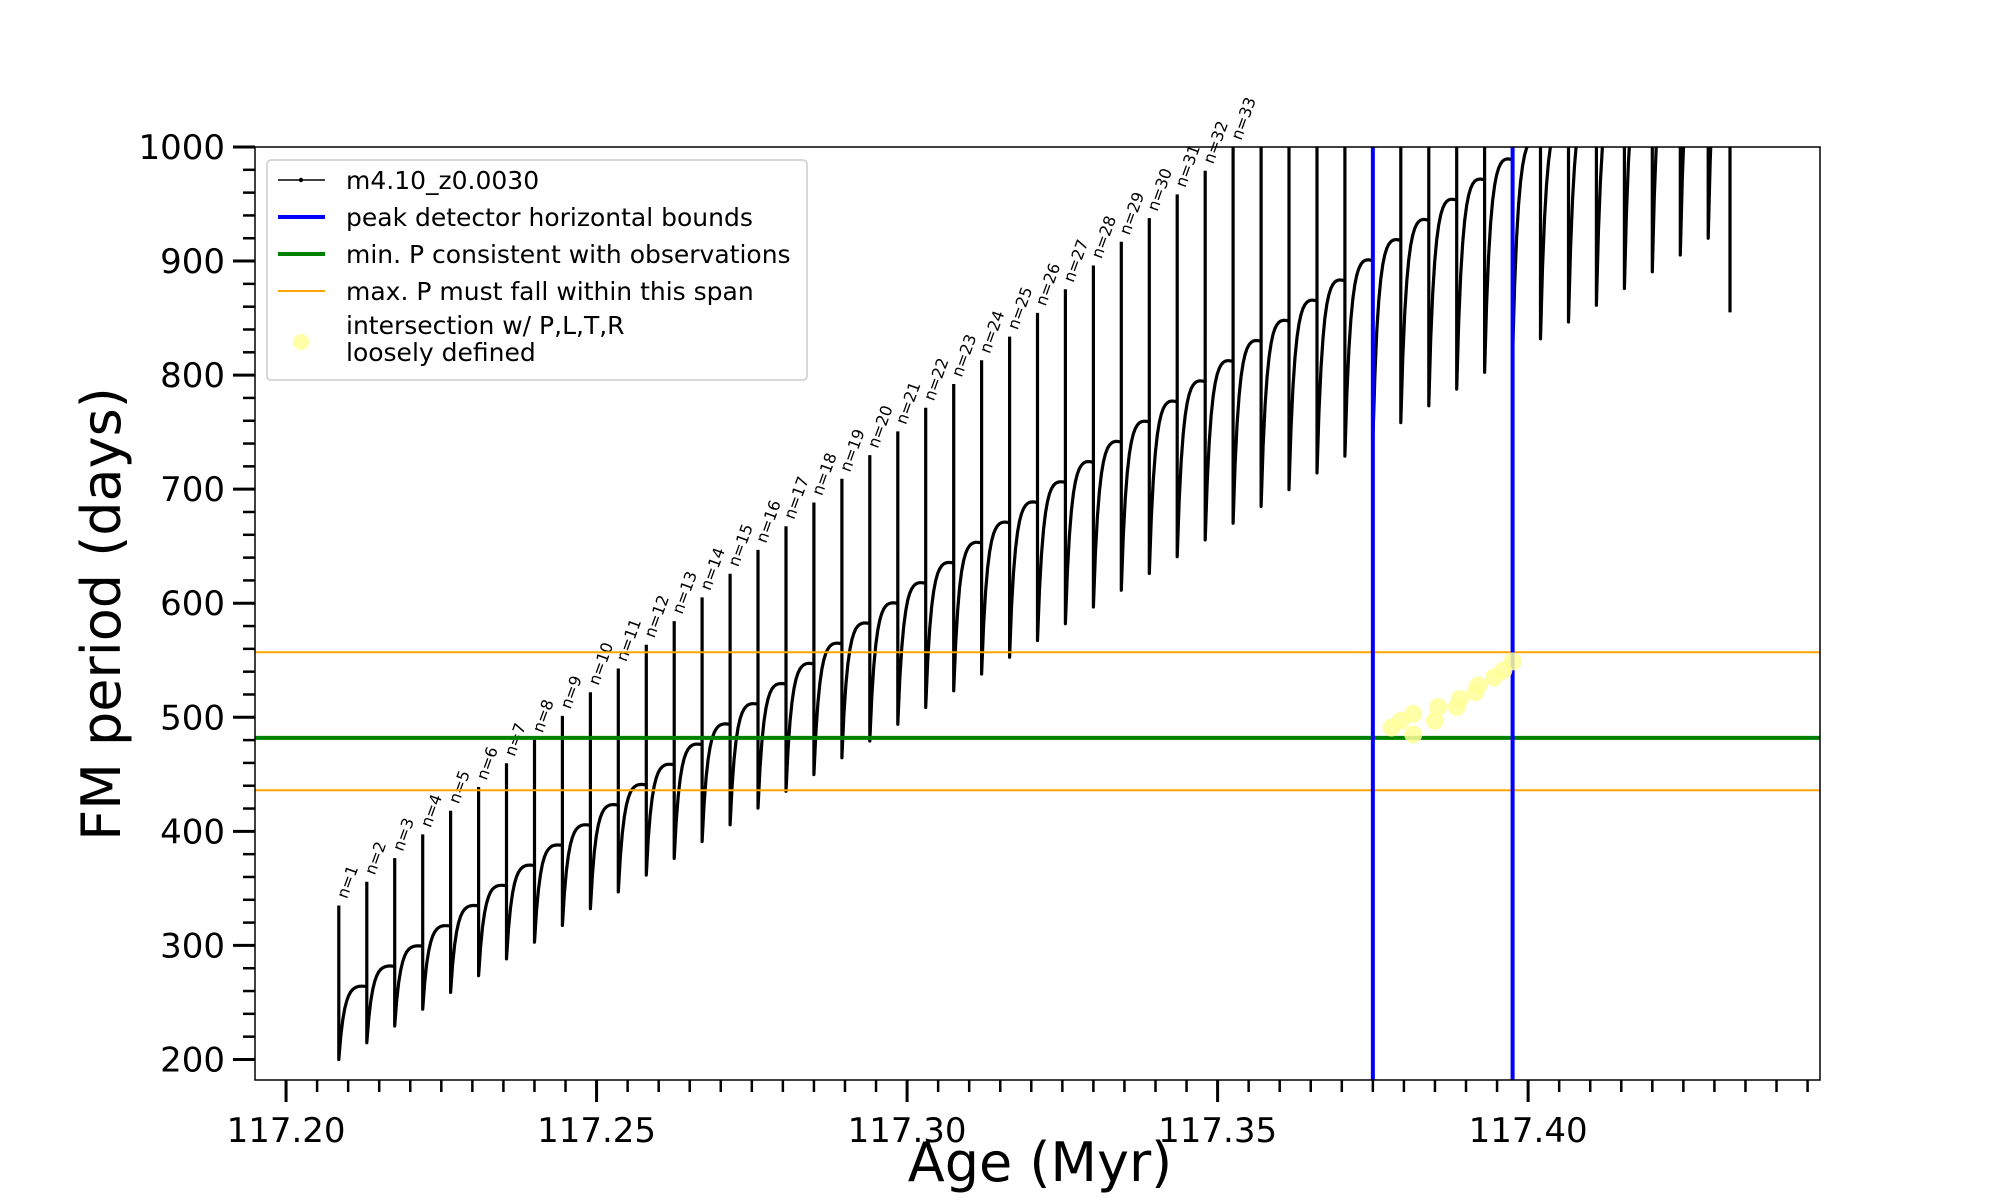 The width and height of the screenshot is (2000, 1200). Describe the element at coordinates (1047, 285) in the screenshot. I see `pulse-label: n=26` at that location.